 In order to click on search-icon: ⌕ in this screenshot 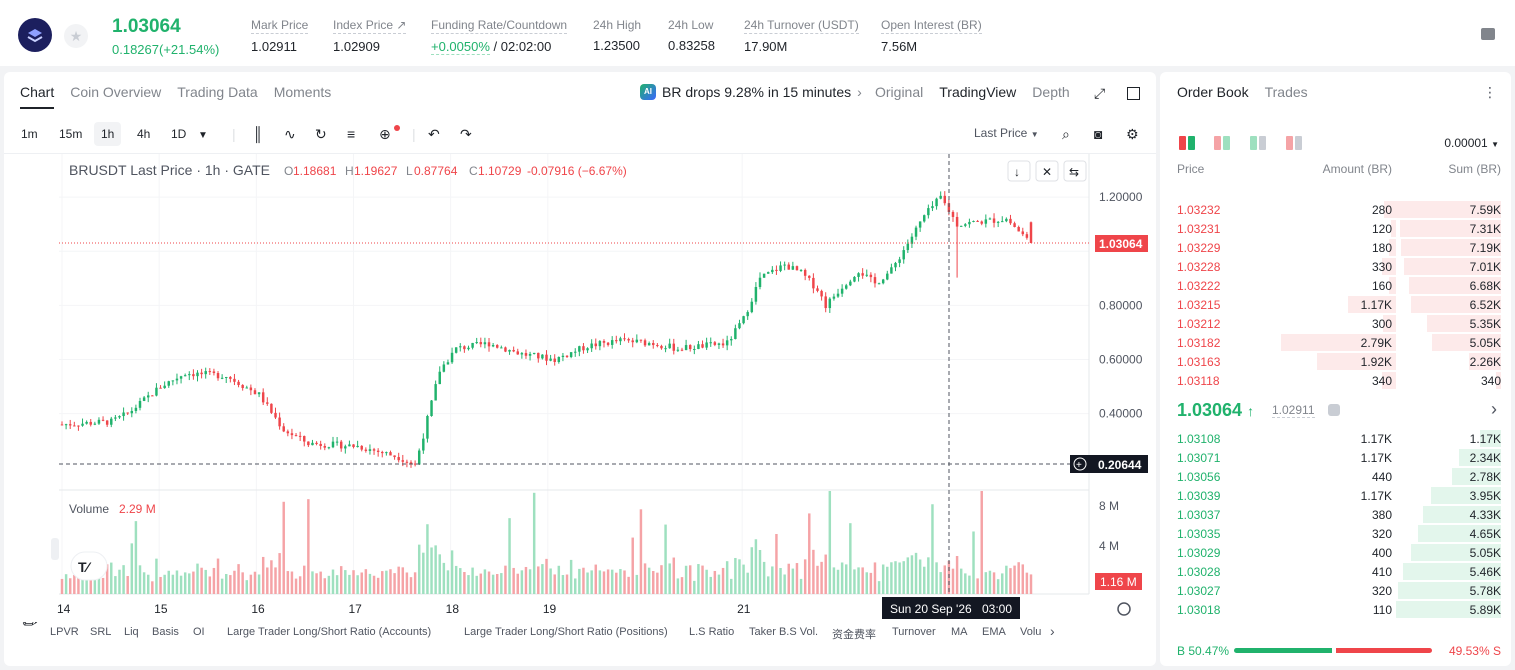, I will do `click(1066, 134)`.